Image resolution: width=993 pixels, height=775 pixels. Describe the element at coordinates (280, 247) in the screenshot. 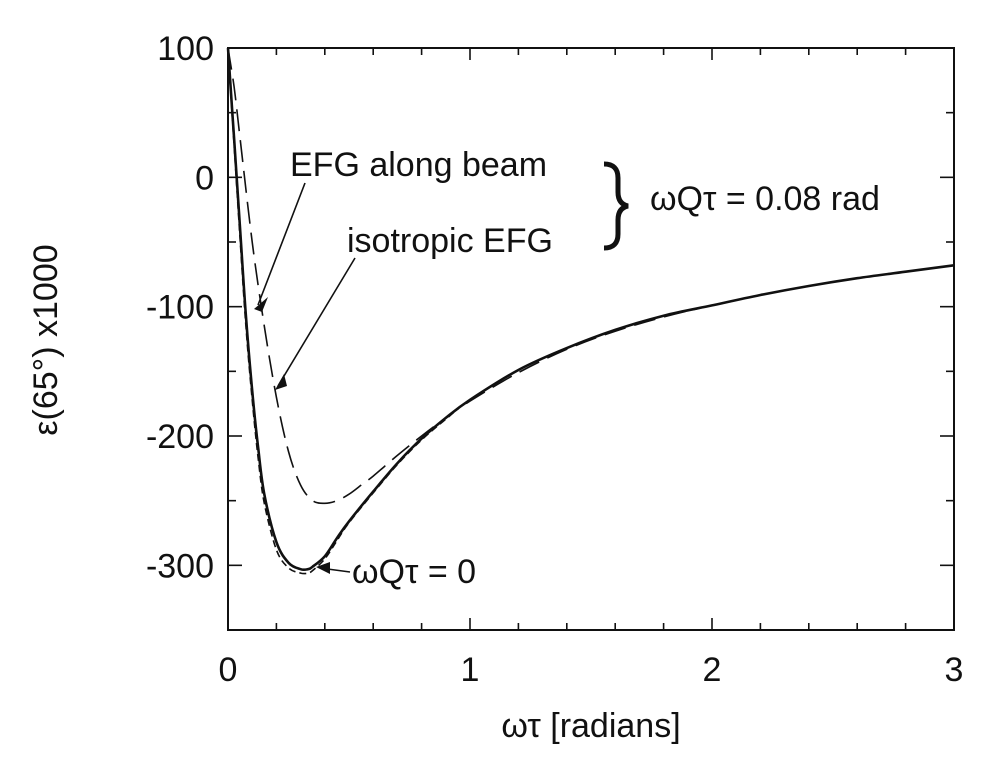

I see `arrow-efg-along-beam` at that location.